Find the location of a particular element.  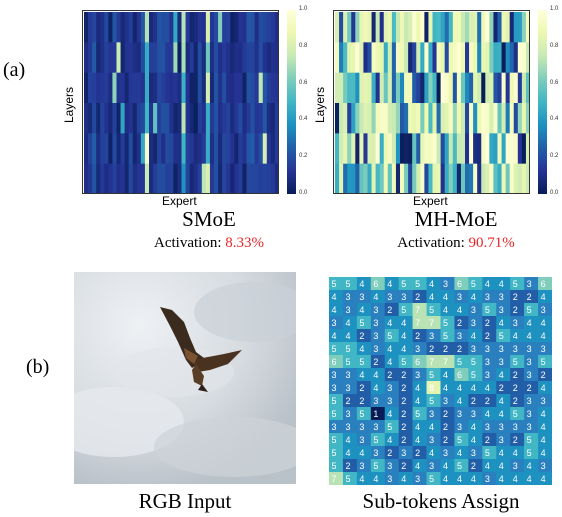

colorbar-tick: 1.0 is located at coordinates (554, 9).